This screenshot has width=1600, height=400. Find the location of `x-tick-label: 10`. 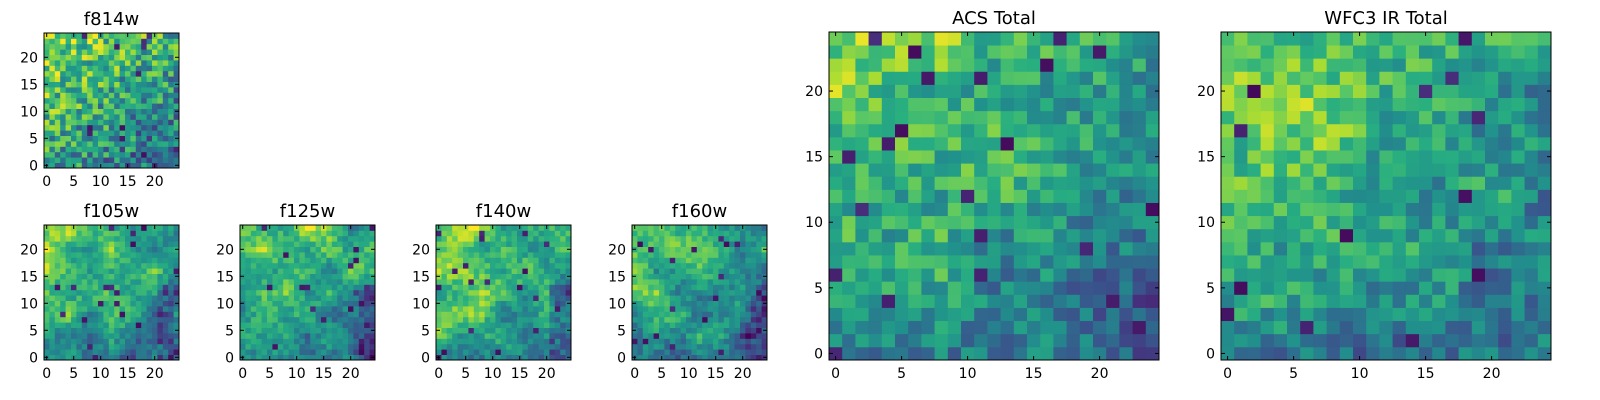

x-tick-label: 10 is located at coordinates (297, 374).